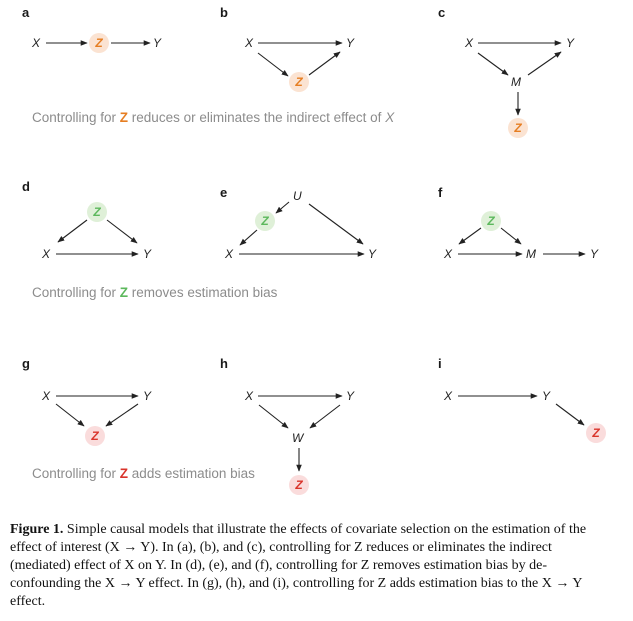 The height and width of the screenshot is (621, 633). Describe the element at coordinates (511, 236) in the screenshot. I see `edge-z-to-m` at that location.